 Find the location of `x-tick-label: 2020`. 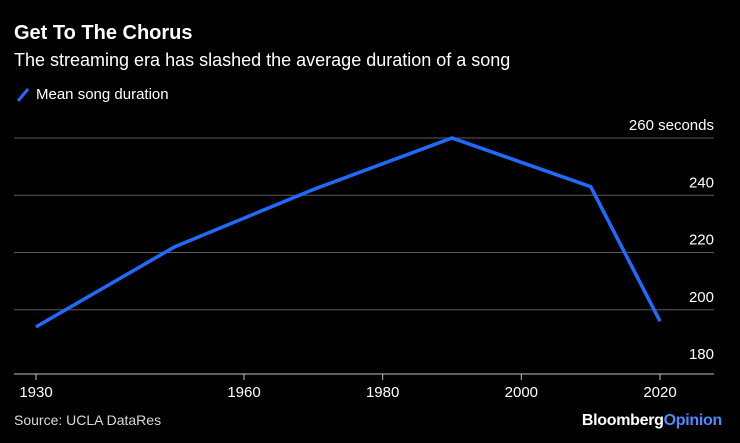

x-tick-label: 2020 is located at coordinates (659, 392).